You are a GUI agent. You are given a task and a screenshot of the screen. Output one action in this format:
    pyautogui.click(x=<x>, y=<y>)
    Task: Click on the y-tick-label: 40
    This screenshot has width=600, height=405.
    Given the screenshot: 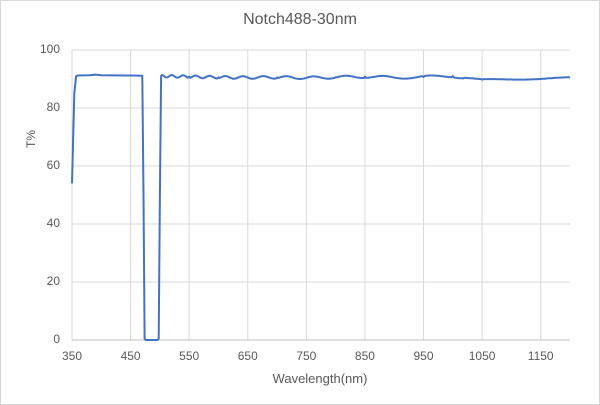 What is the action you would take?
    pyautogui.click(x=53, y=223)
    